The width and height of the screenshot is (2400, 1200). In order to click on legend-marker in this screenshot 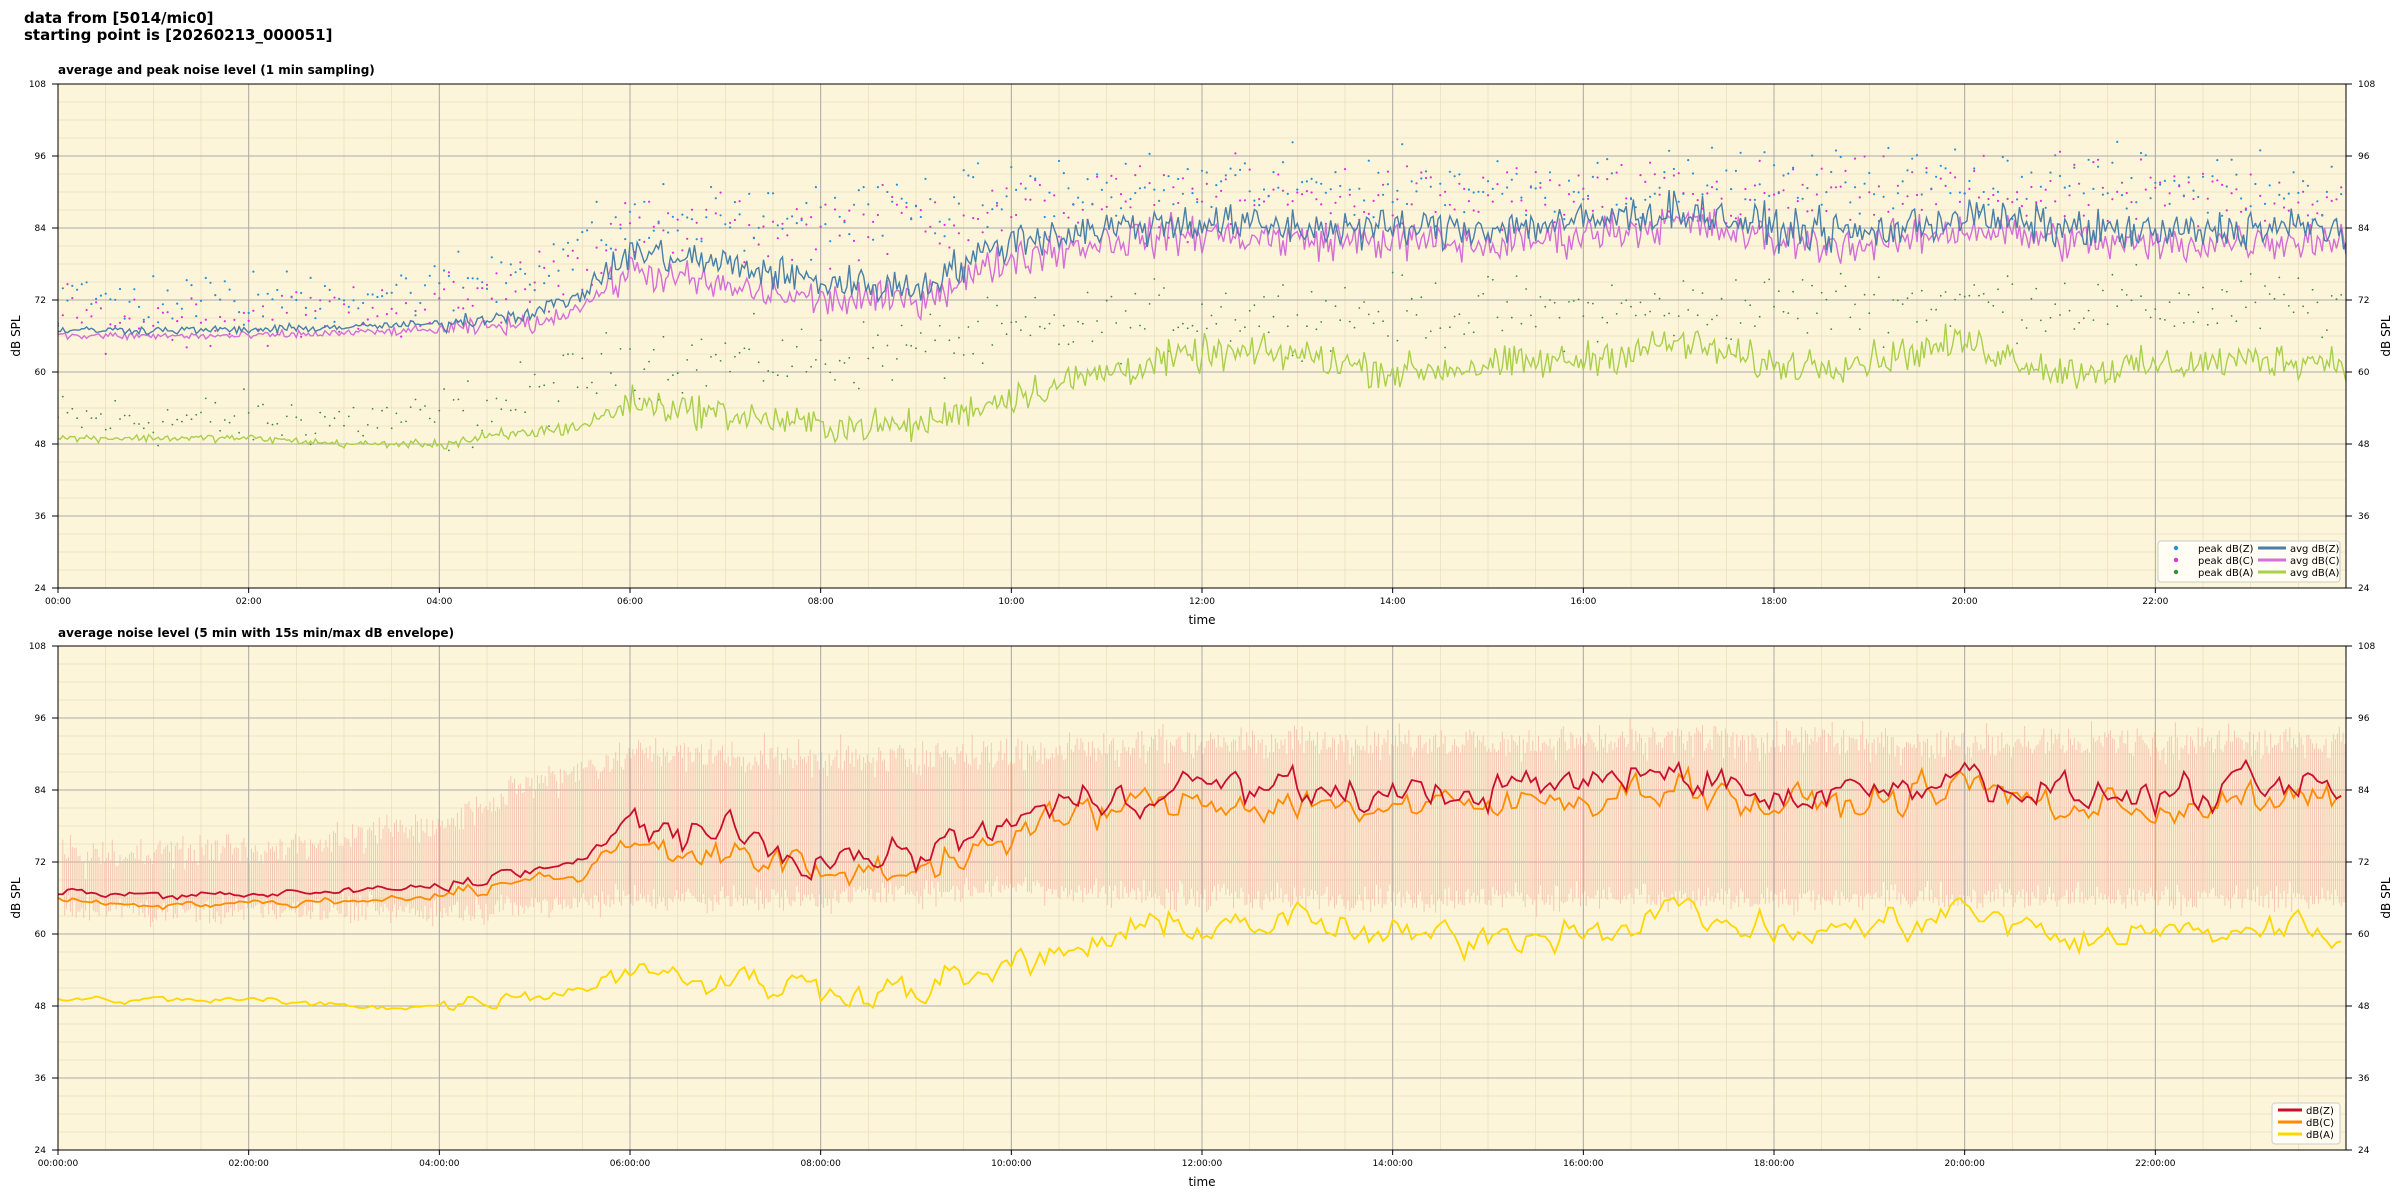, I will do `click(2176, 560)`.